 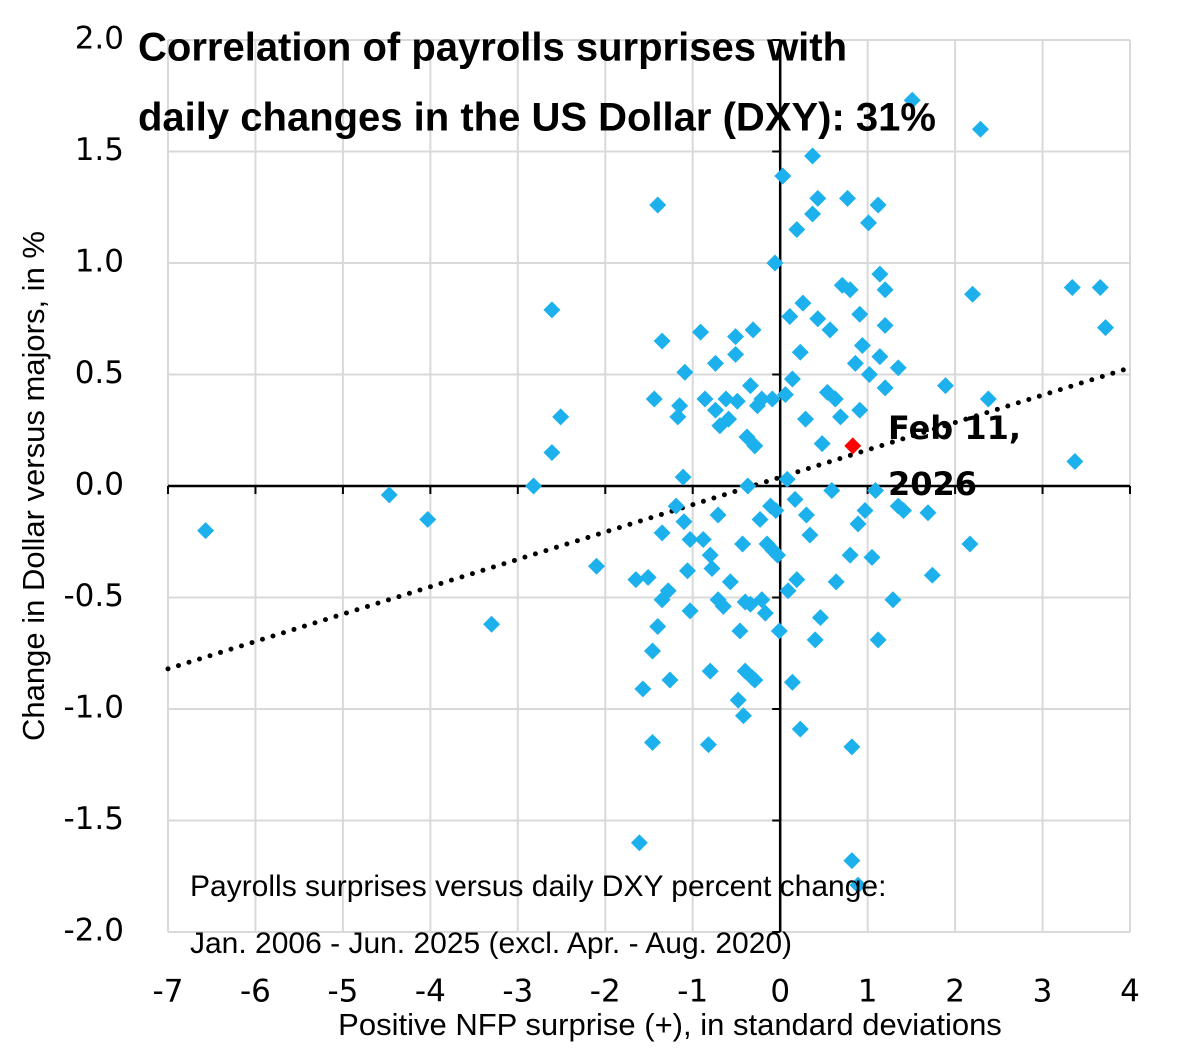 I want to click on x-tick-label: 2, so click(x=955, y=992).